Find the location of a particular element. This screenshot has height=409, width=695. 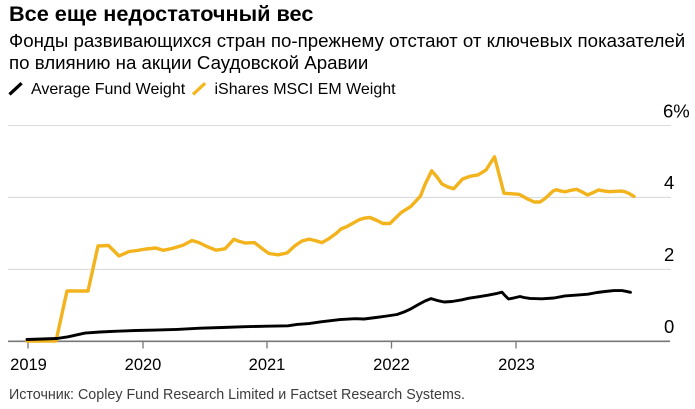

svg-text: 2021 is located at coordinates (267, 365).